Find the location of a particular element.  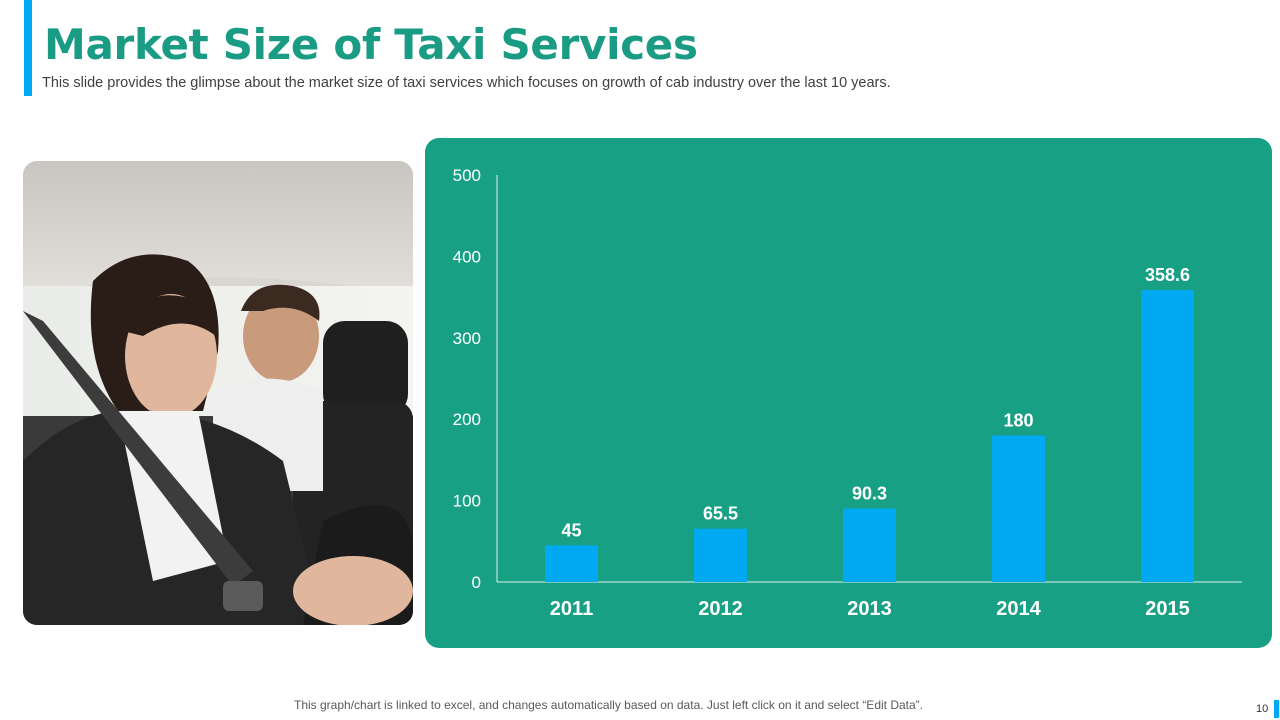

x-tick-label: 2014 is located at coordinates (1018, 609).